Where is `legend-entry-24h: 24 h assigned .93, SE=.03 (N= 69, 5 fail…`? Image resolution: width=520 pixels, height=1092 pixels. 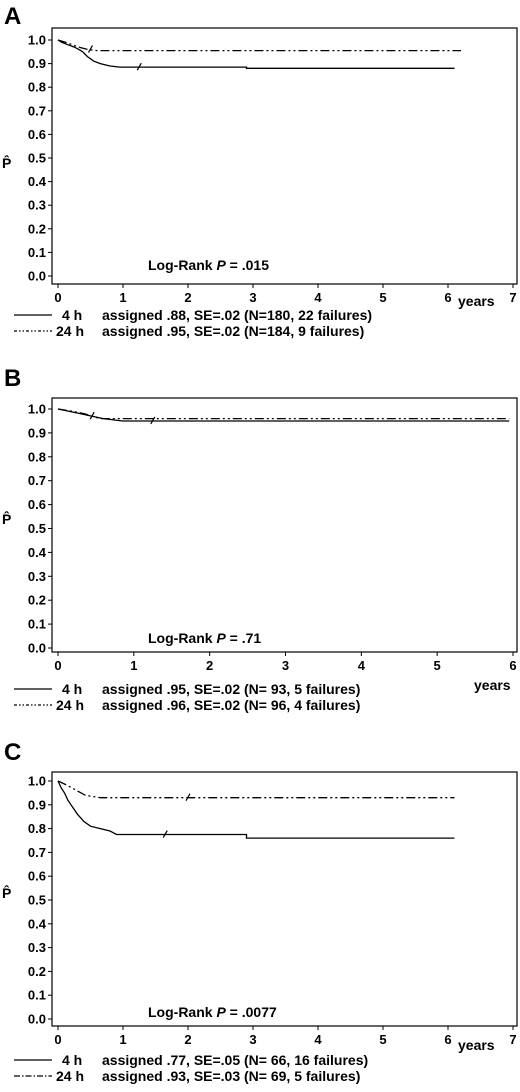
legend-entry-24h: 24 h assigned .93, SE=.03 (N= 69, 5 fail… is located at coordinates (187, 1076).